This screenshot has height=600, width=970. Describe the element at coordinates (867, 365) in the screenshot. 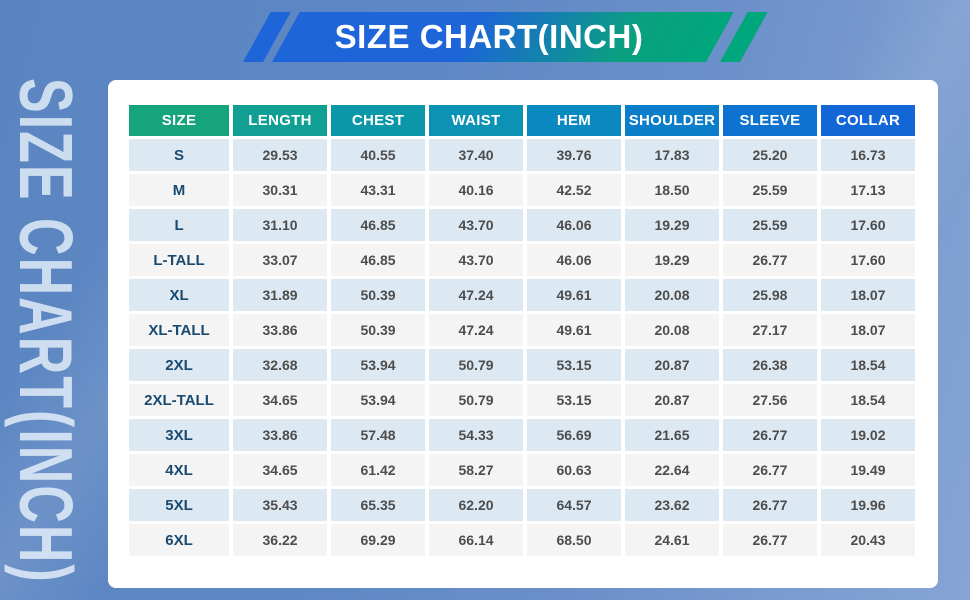

I see `cell-2xl-collar: 18.54` at that location.